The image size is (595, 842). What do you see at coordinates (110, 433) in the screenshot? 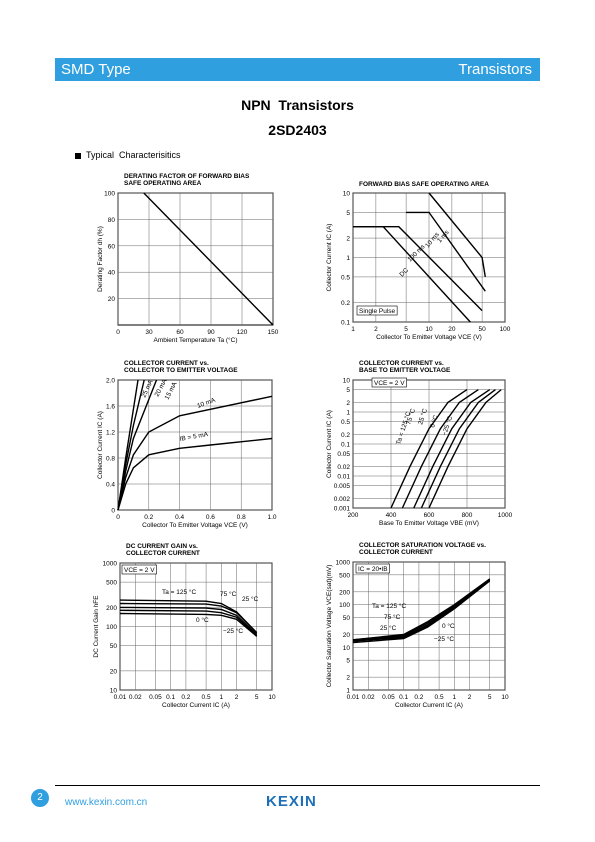
I see `y-tick-label: 1.2` at bounding box center [110, 433].